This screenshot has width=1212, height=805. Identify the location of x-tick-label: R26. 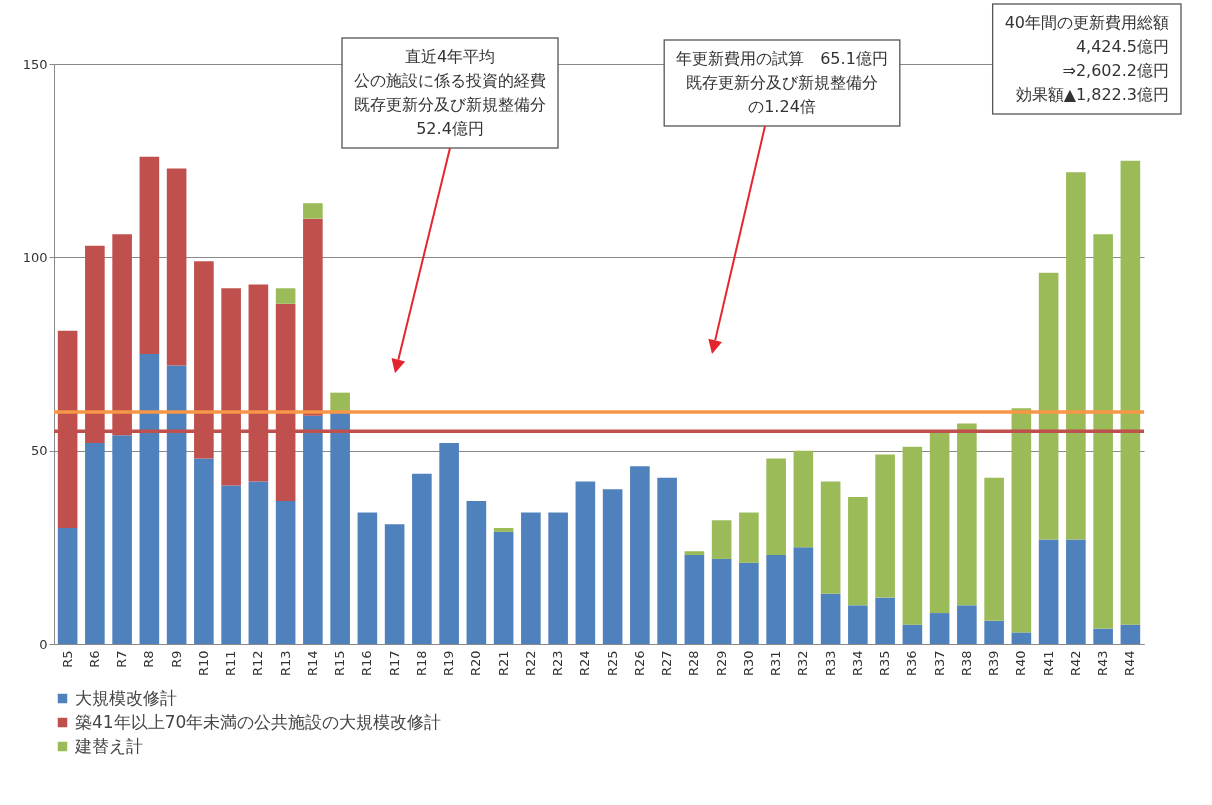
(639, 663).